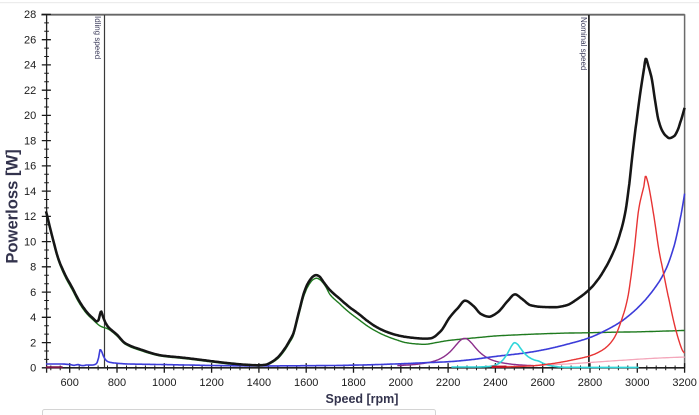 The width and height of the screenshot is (699, 415). Describe the element at coordinates (306, 383) in the screenshot. I see `svg-text: 1600` at that location.